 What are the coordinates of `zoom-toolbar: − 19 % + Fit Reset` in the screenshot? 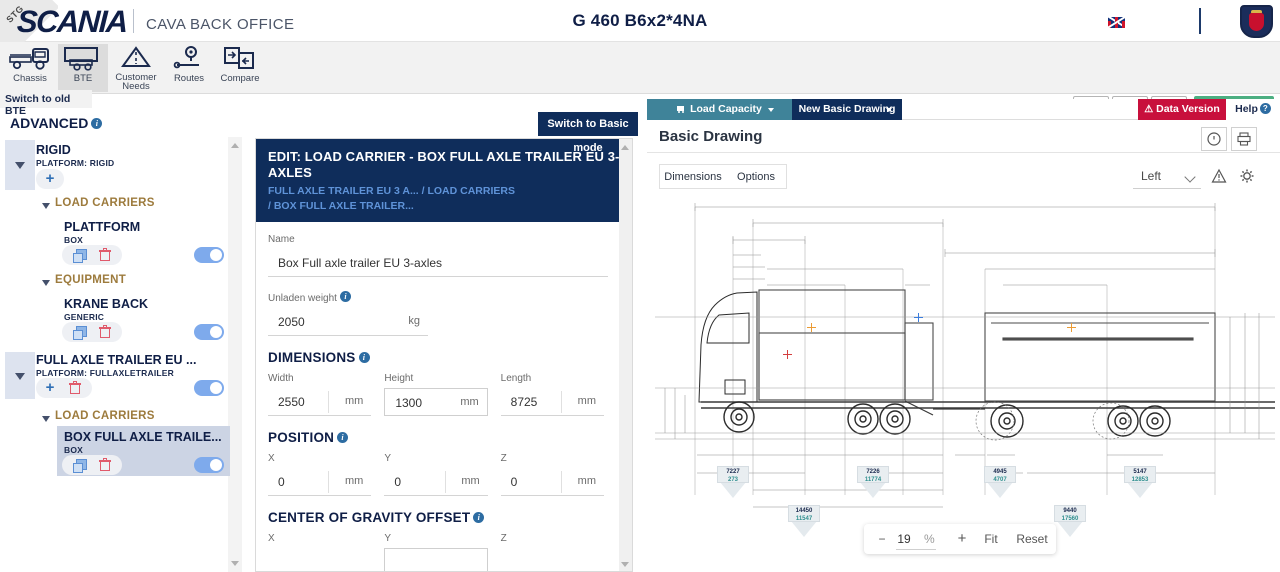 It's located at (960, 539).